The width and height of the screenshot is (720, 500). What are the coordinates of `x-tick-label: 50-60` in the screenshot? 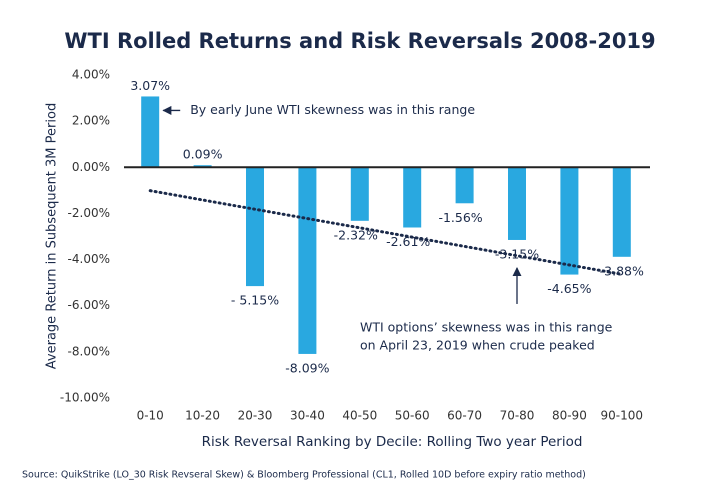 It's located at (412, 416).